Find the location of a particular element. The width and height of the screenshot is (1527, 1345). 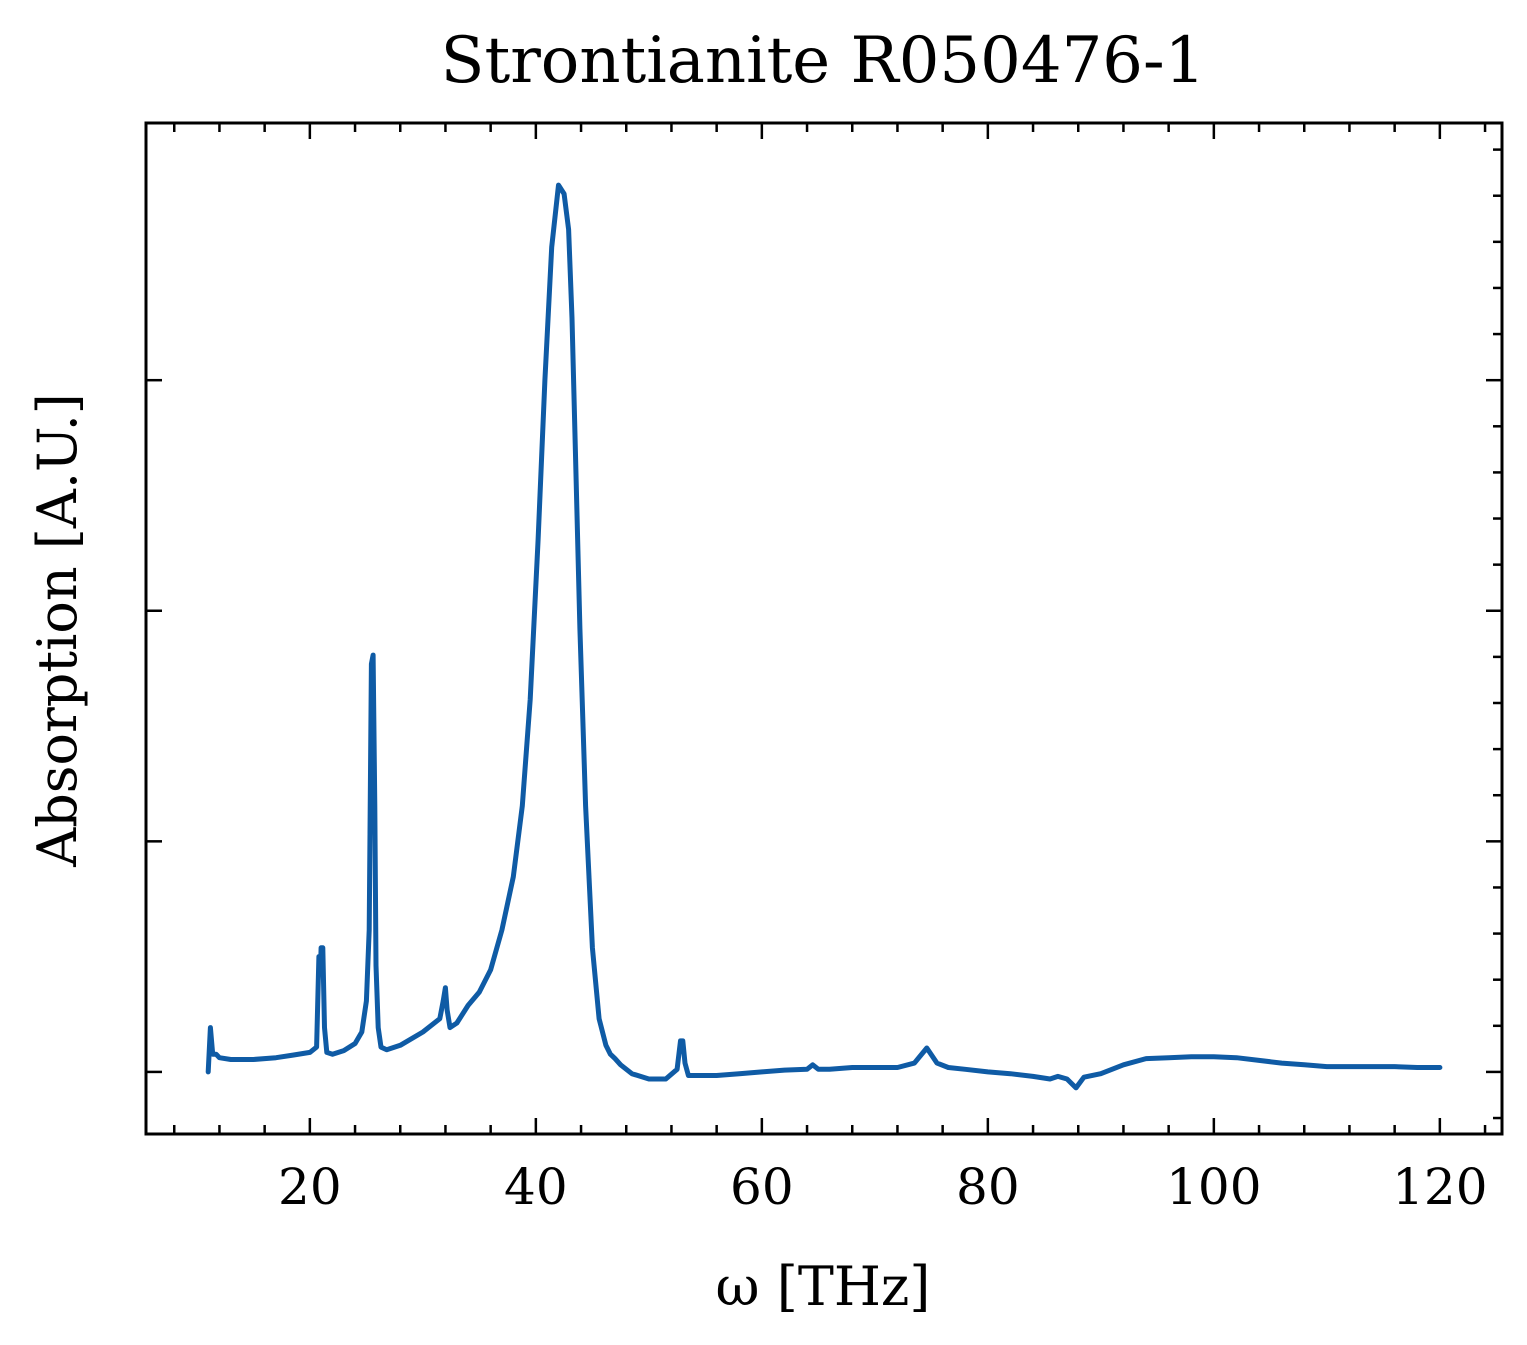

x-tick-labels: 20 40 60 80 100 120 is located at coordinates (883, 1187).